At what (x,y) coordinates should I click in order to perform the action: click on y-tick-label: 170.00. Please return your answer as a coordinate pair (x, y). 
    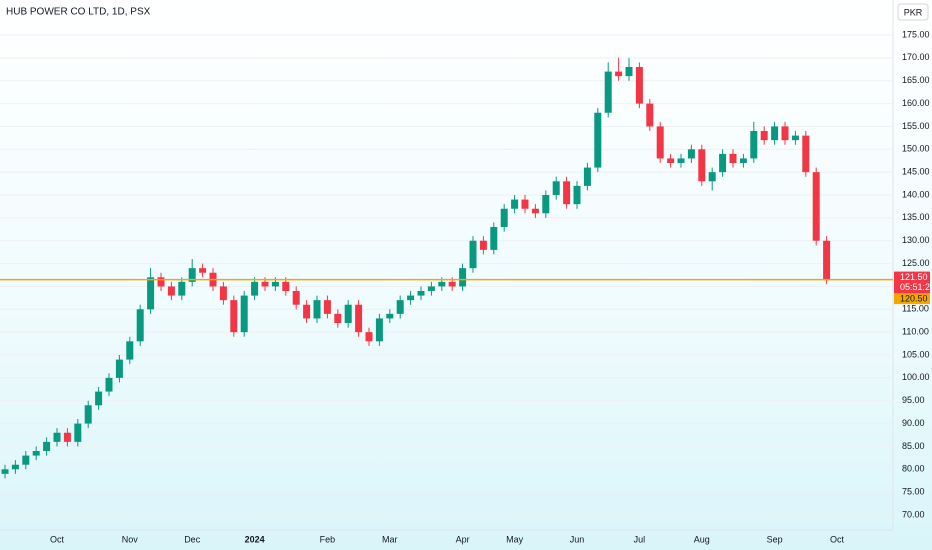
    Looking at the image, I should click on (916, 57).